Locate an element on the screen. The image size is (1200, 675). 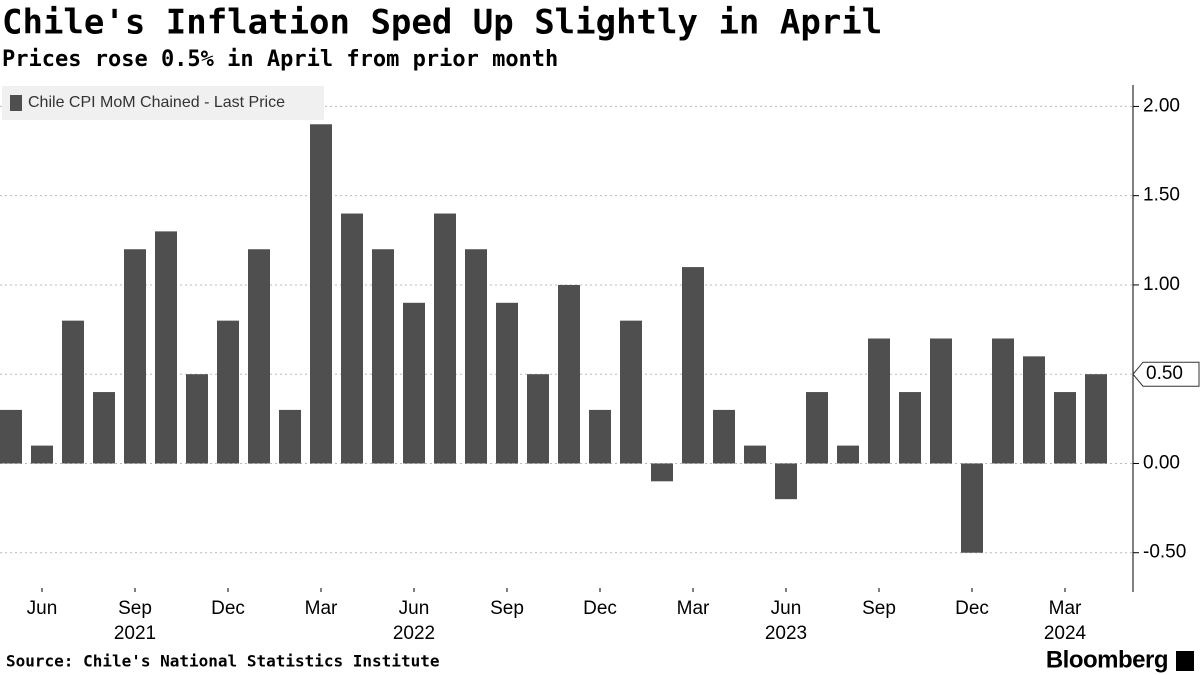
value-callout is located at coordinates (1166, 374).